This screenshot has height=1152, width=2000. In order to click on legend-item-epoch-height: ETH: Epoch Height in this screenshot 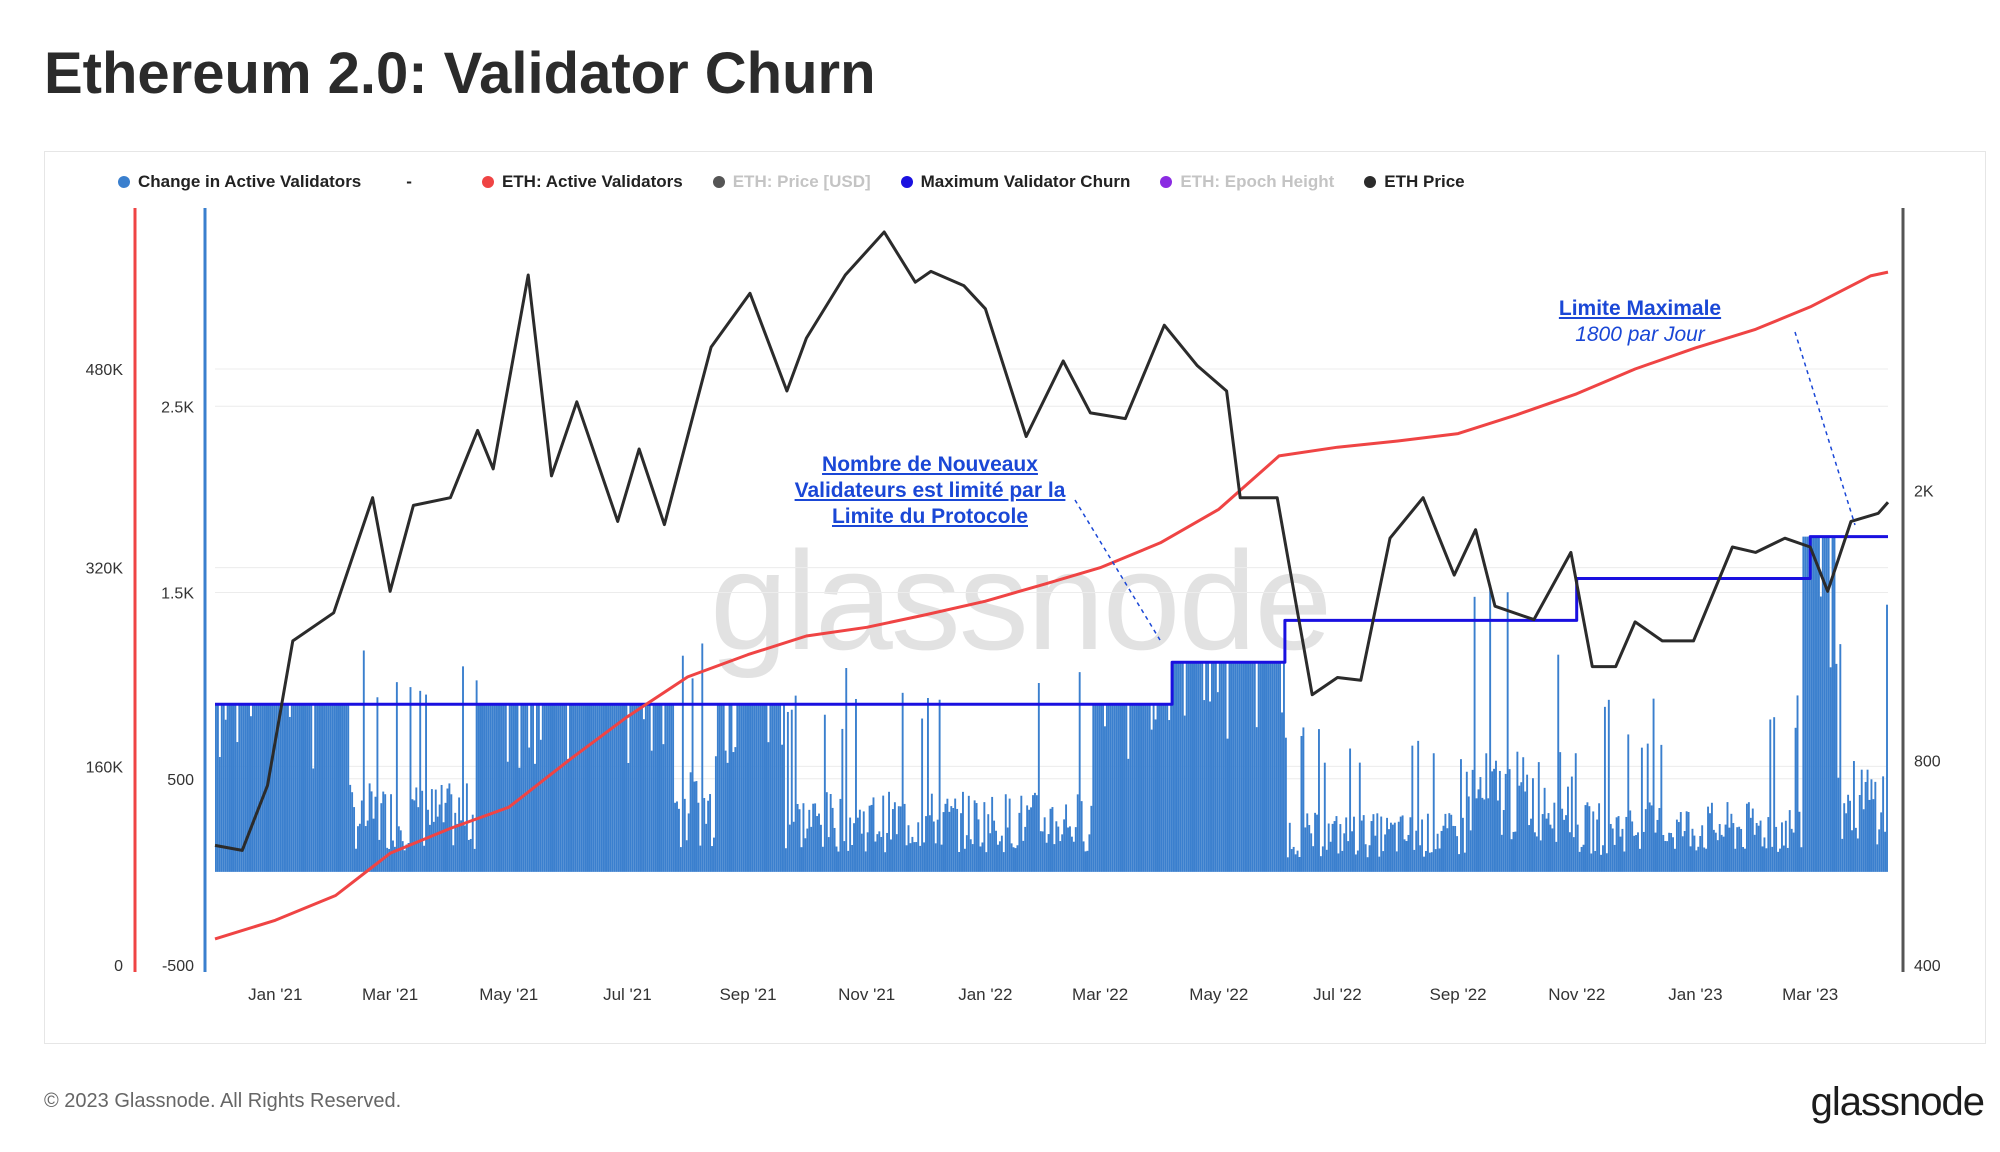, I will do `click(1247, 182)`.